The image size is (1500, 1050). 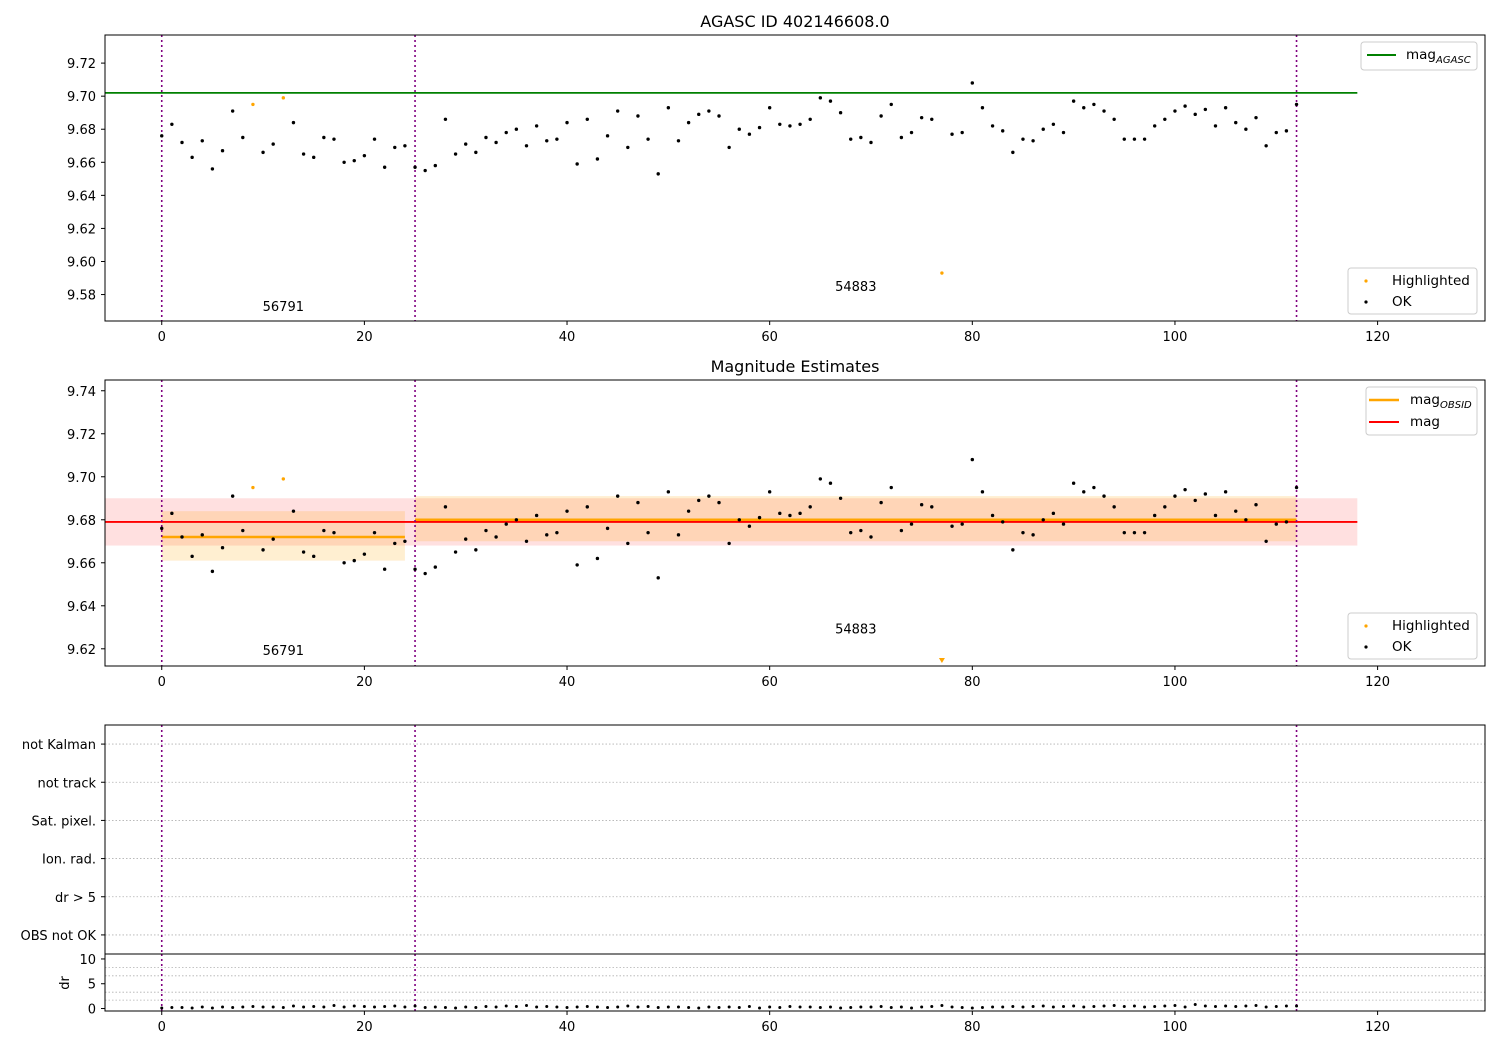 What do you see at coordinates (81, 130) in the screenshot?
I see `y-tick-label: 9.68` at bounding box center [81, 130].